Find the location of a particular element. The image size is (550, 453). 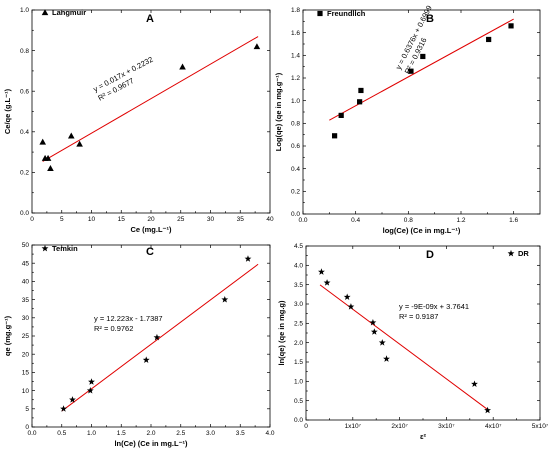

y-tick-label: 1.2 is located at coordinates (295, 78).